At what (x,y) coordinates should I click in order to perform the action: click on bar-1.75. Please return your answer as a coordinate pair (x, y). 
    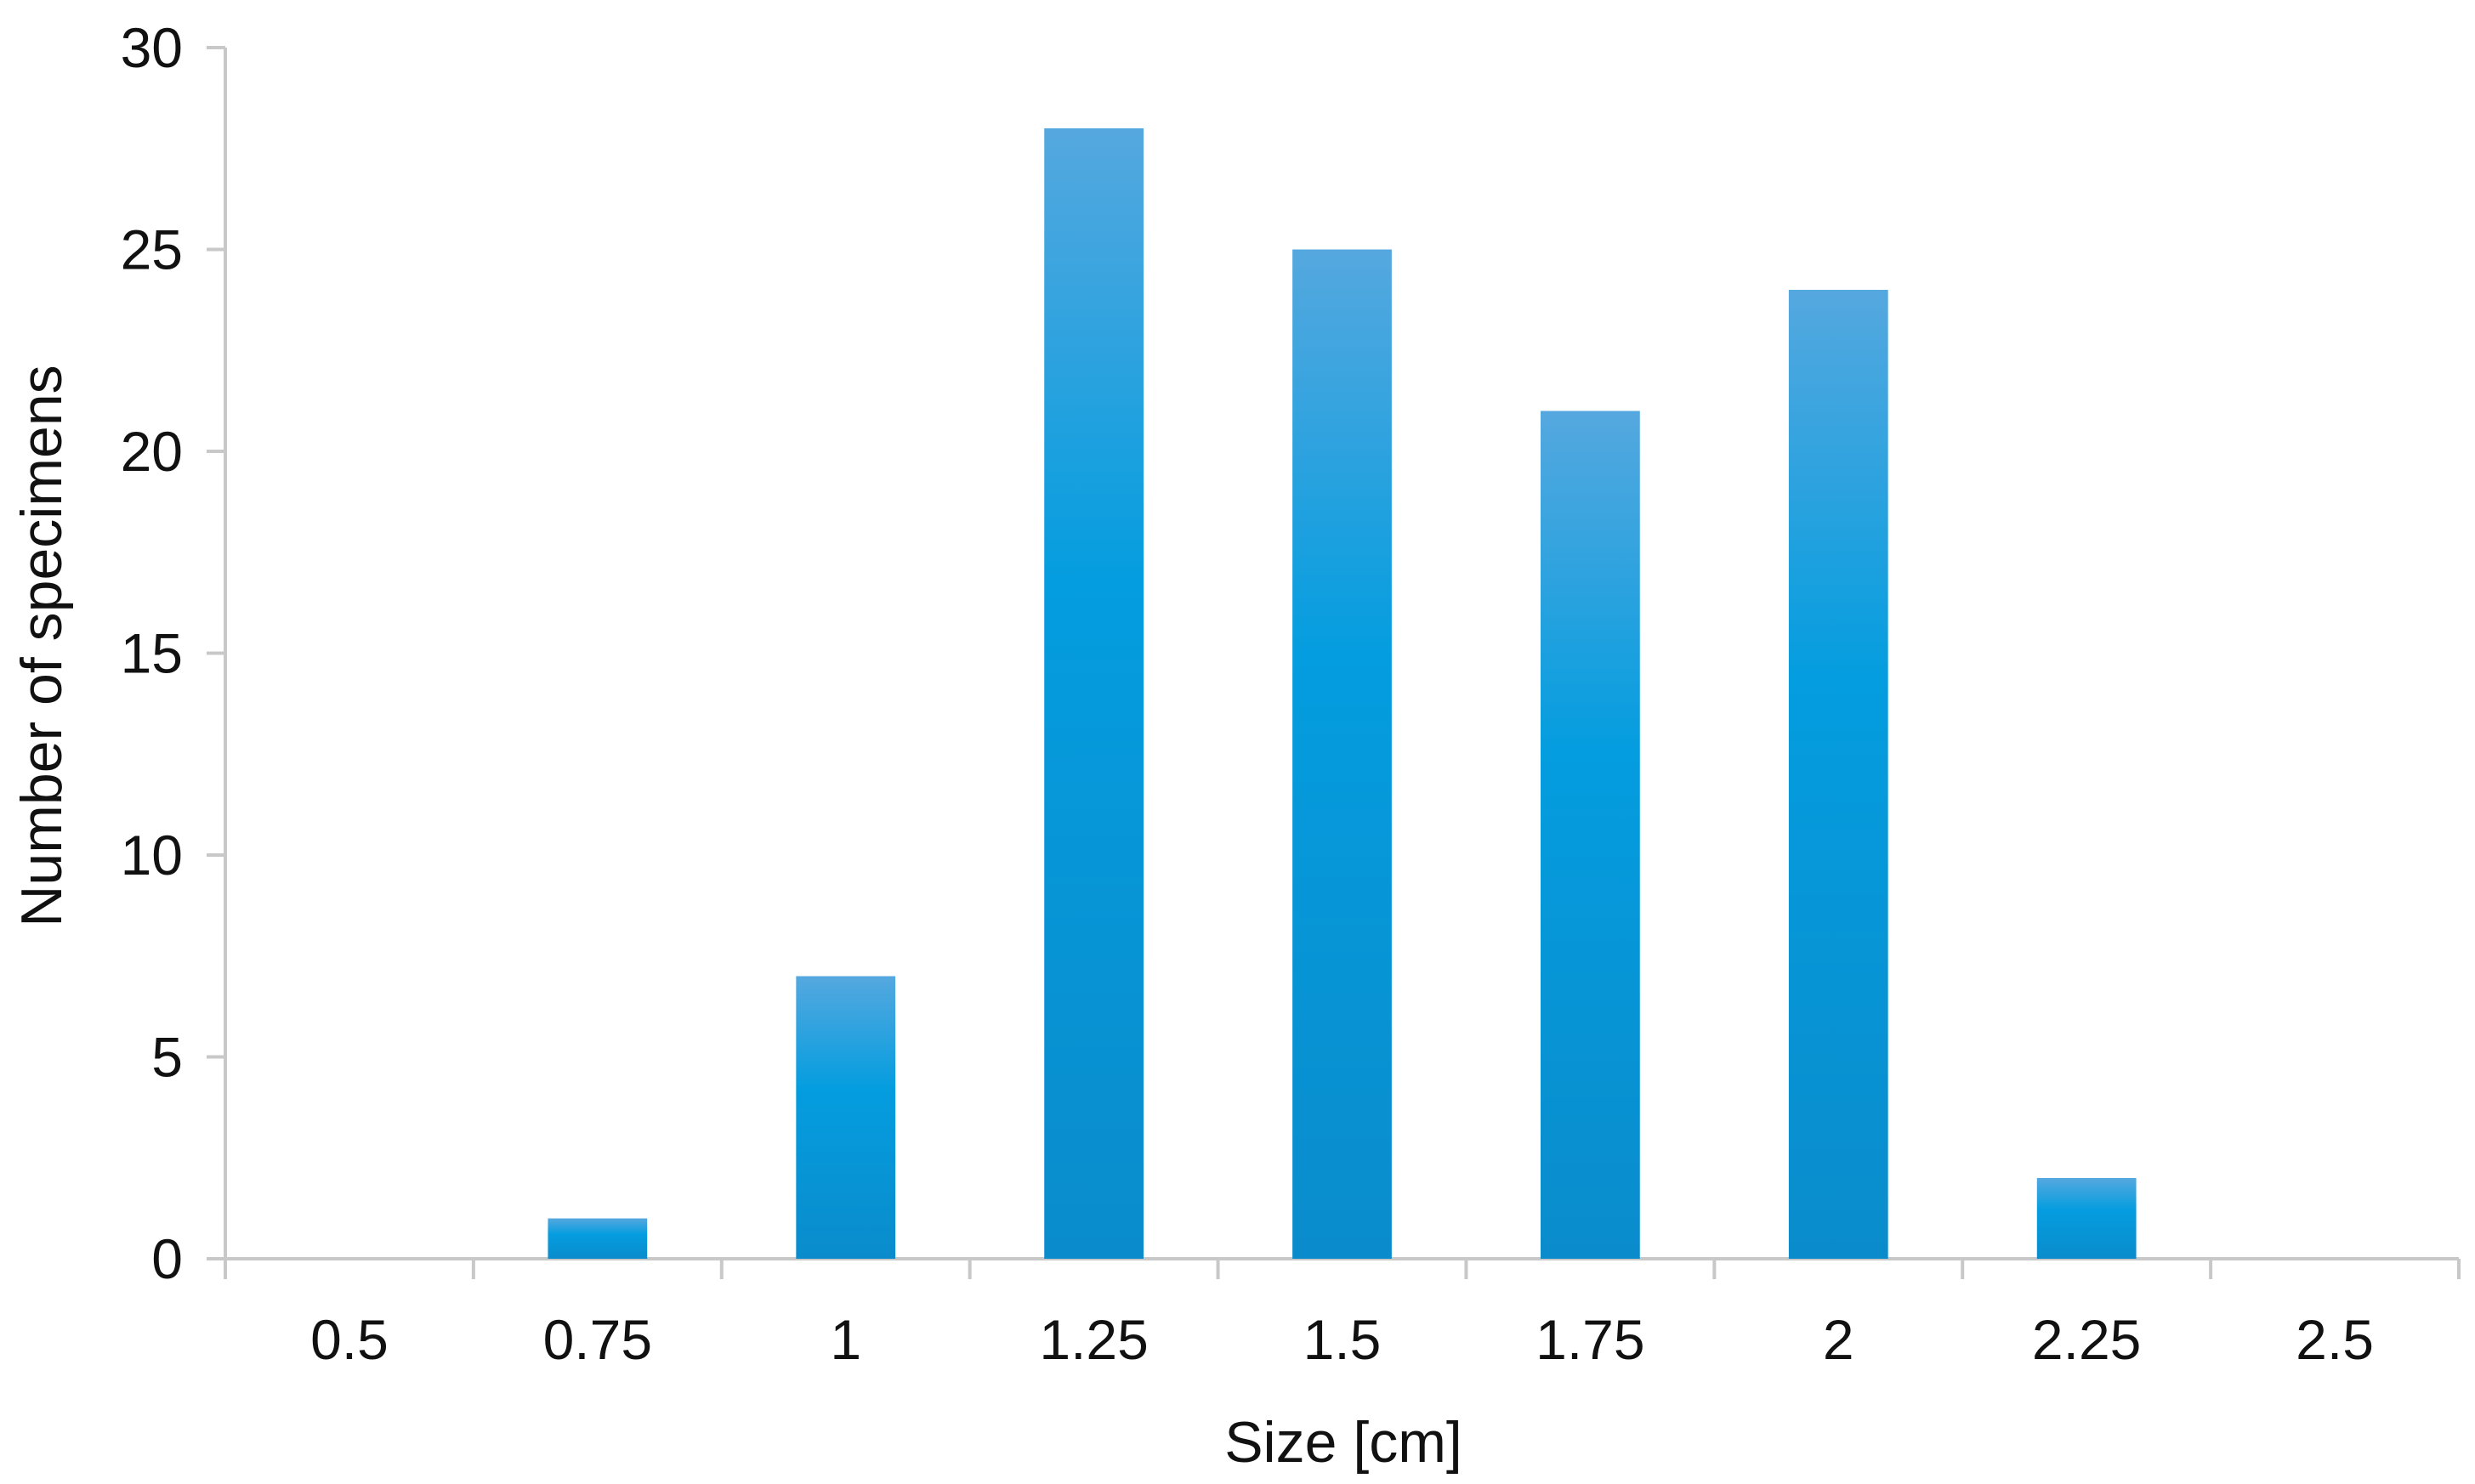
    Looking at the image, I should click on (1591, 835).